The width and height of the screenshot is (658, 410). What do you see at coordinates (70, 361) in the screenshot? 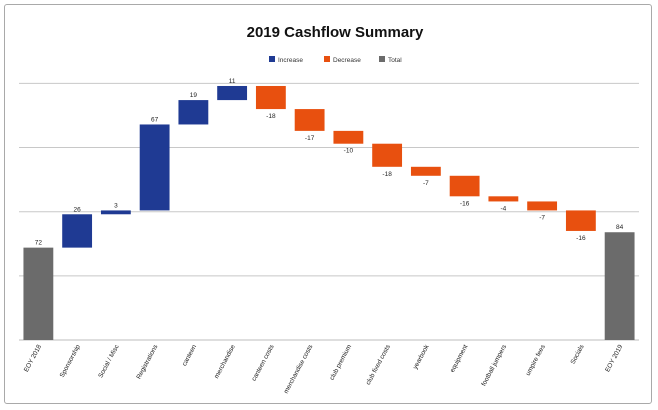
I see `tick-label-sponsorship: Sponsorship` at bounding box center [70, 361].